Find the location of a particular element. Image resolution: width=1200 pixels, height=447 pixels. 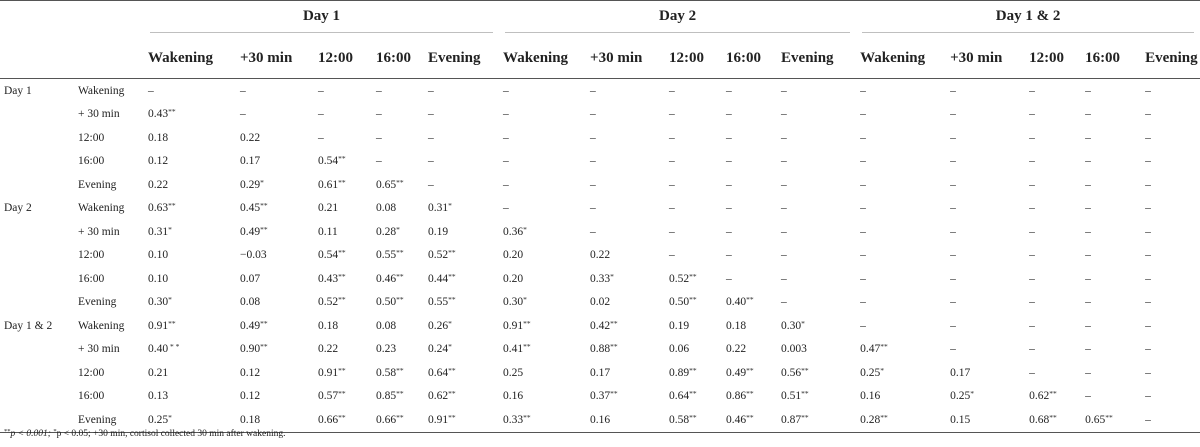

correlation-cell: 0.12 is located at coordinates (158, 161).